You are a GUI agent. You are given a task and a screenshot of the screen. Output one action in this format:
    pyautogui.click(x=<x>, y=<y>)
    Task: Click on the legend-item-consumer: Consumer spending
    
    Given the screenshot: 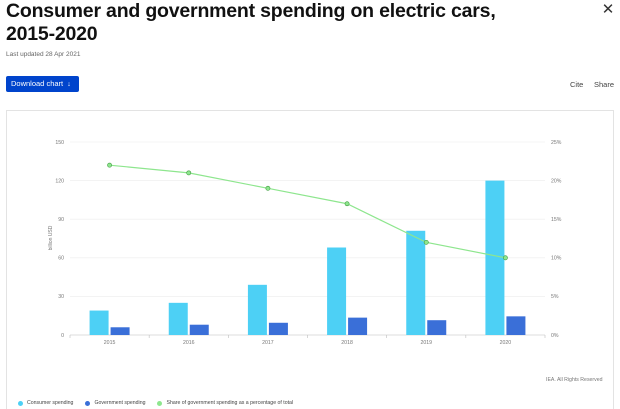 What is the action you would take?
    pyautogui.click(x=45, y=403)
    